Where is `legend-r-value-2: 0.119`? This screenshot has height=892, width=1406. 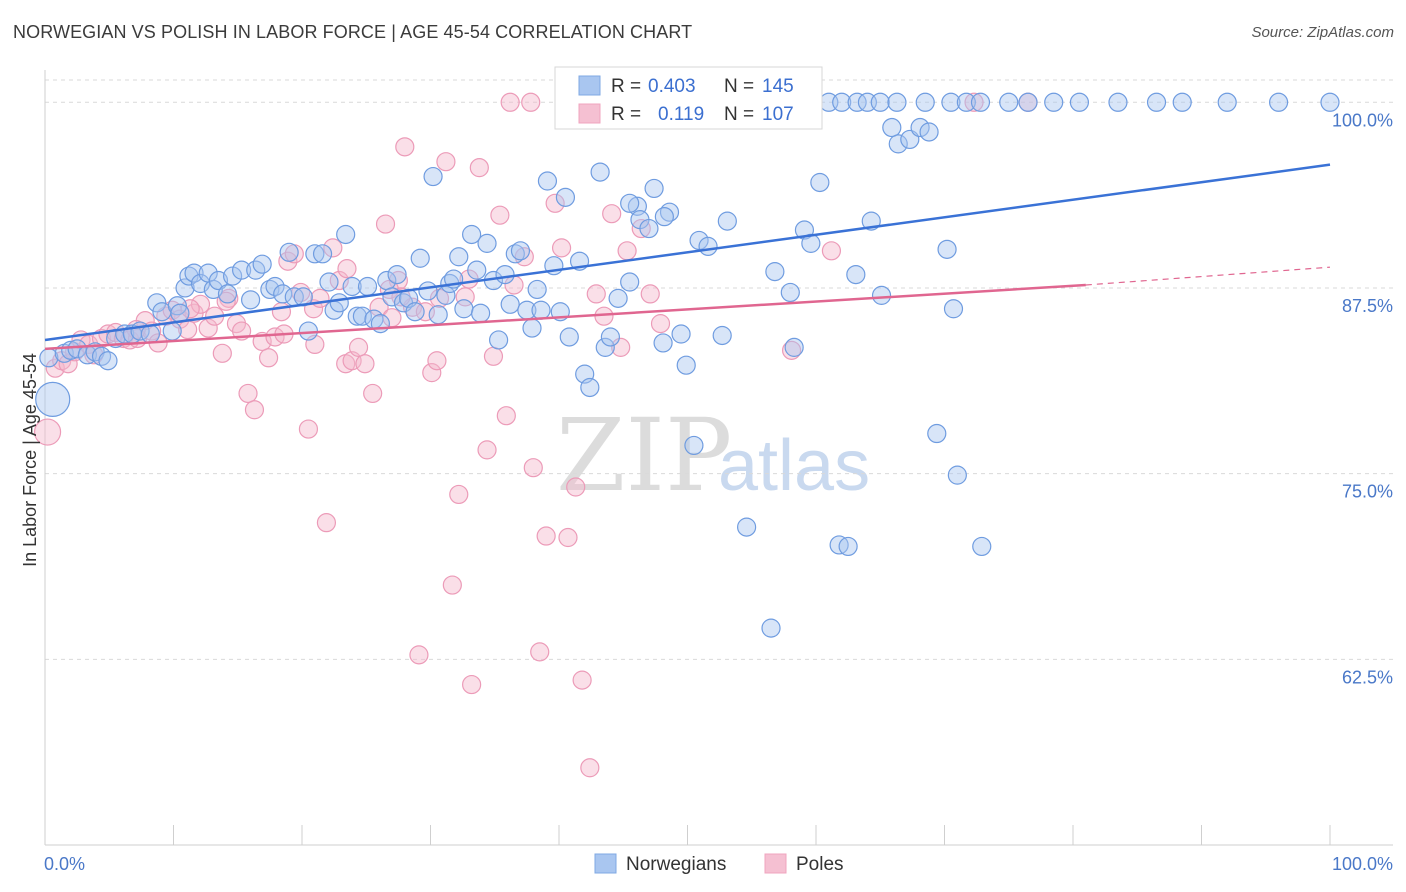 legend-r-value-2: 0.119 is located at coordinates (681, 114).